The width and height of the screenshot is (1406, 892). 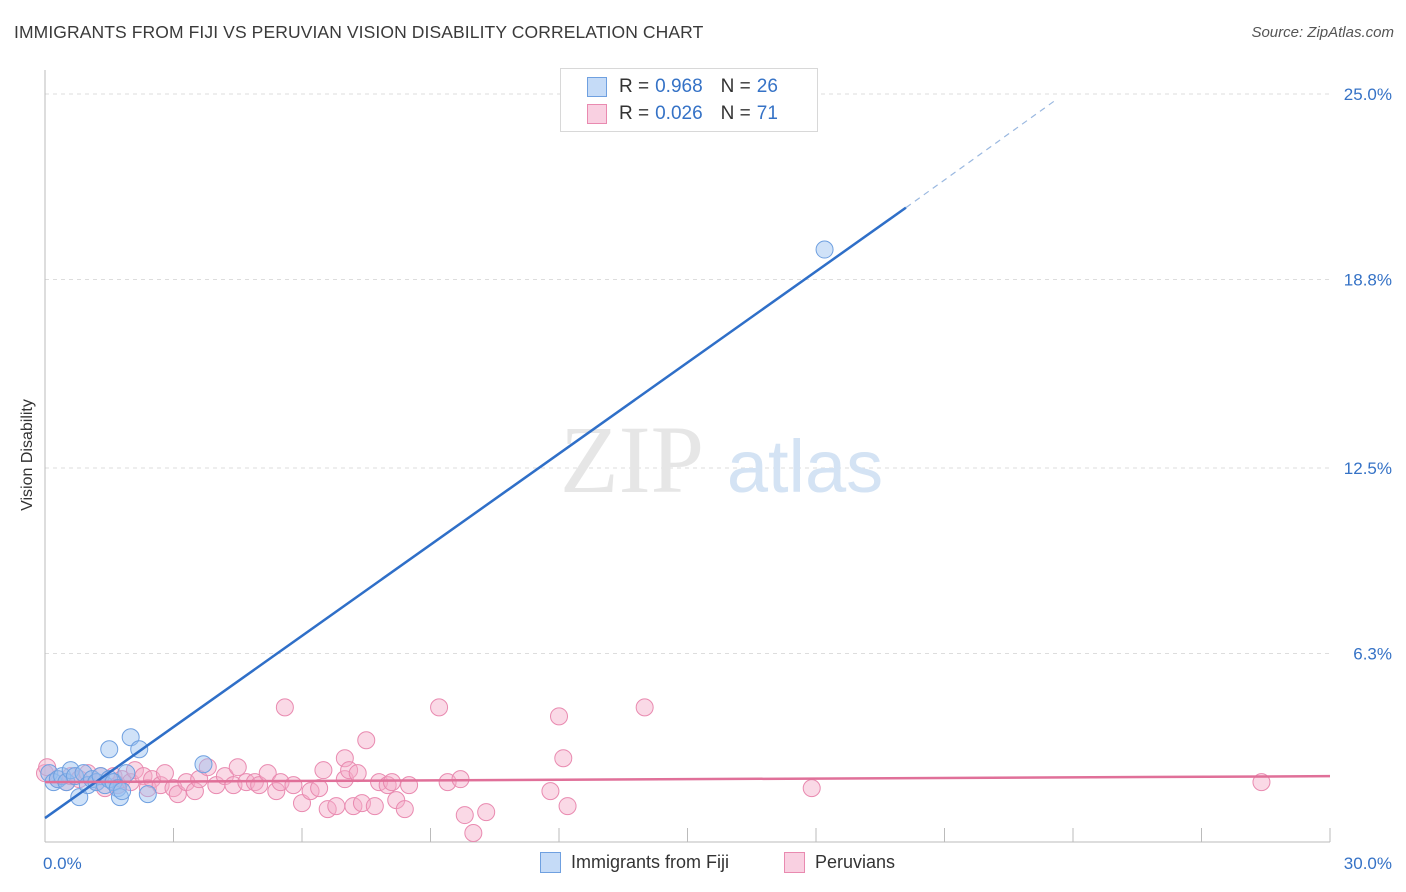 I want to click on bottom-legend-fiji: Immigrants from Fiji, so click(x=634, y=862).